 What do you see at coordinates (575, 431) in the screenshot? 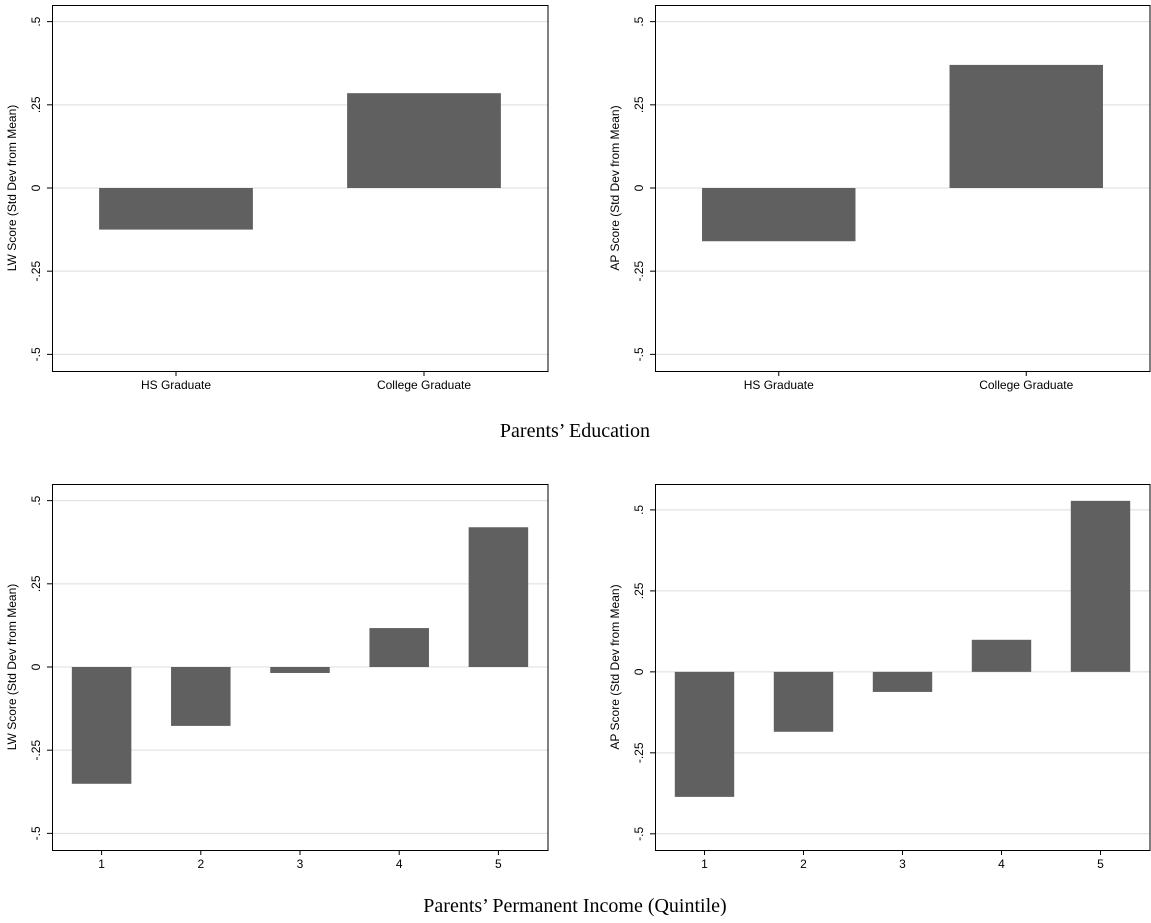
I see `caption: Parents’ Education` at bounding box center [575, 431].